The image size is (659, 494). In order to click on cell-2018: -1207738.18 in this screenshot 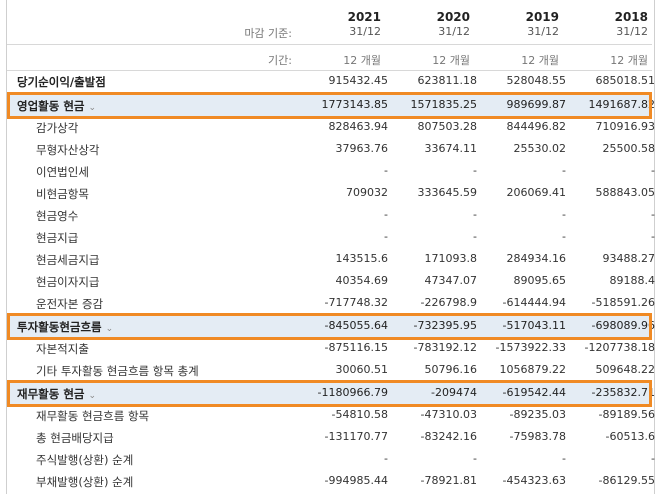, I will do `click(619, 347)`.